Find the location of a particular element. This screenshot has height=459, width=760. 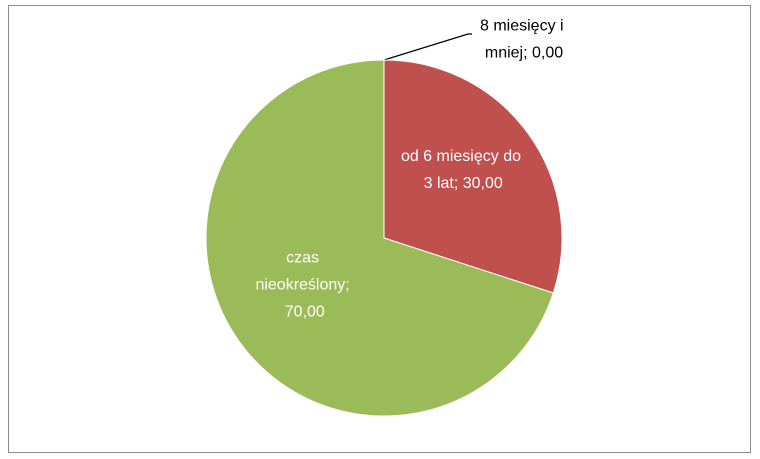

data-label: 8 miesięcy i mniej; 0,00 is located at coordinates (524, 40).